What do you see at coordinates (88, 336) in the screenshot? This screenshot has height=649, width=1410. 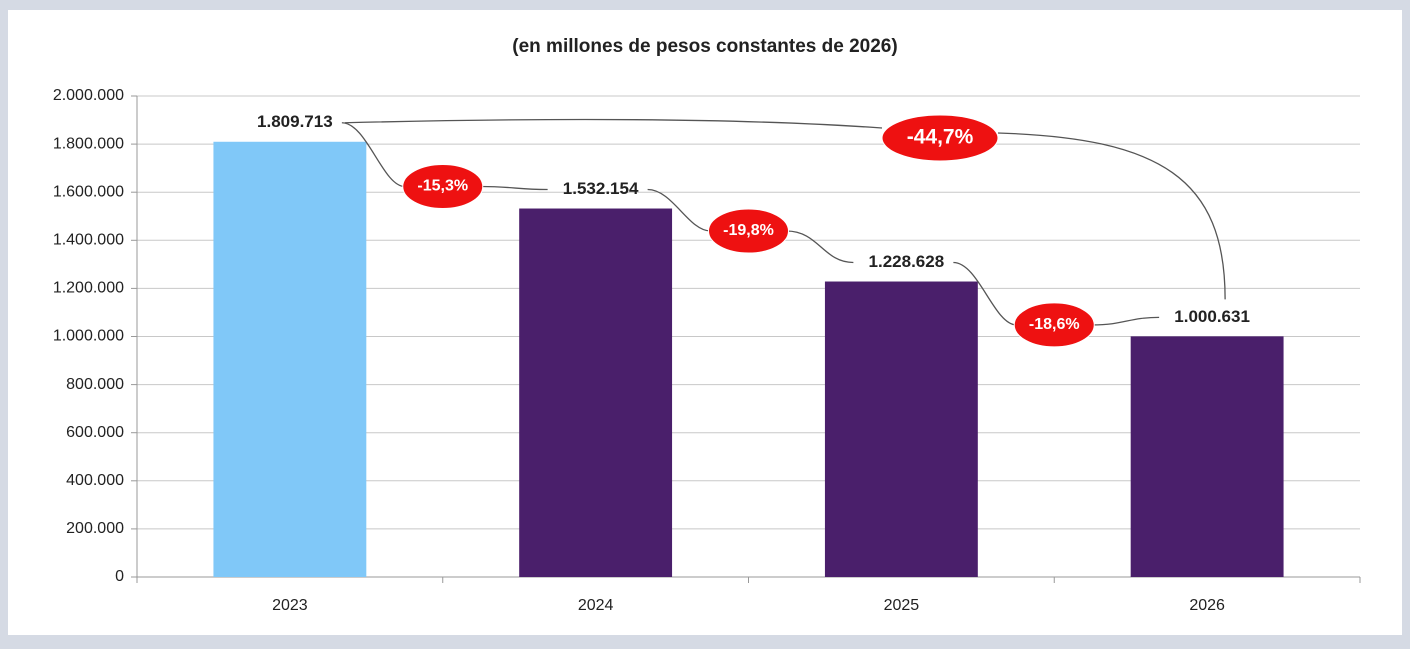 I see `y-tick-label: 1.000.000` at bounding box center [88, 336].